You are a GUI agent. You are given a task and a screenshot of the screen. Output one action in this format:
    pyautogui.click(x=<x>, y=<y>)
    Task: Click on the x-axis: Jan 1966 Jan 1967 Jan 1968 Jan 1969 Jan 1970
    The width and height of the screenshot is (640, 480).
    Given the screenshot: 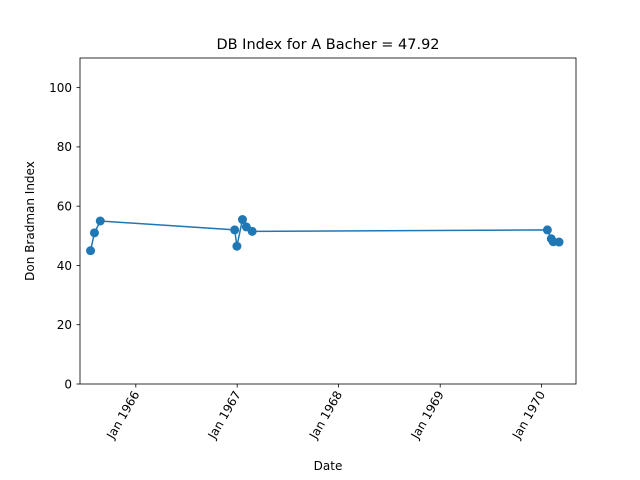 What is the action you would take?
    pyautogui.click(x=325, y=413)
    